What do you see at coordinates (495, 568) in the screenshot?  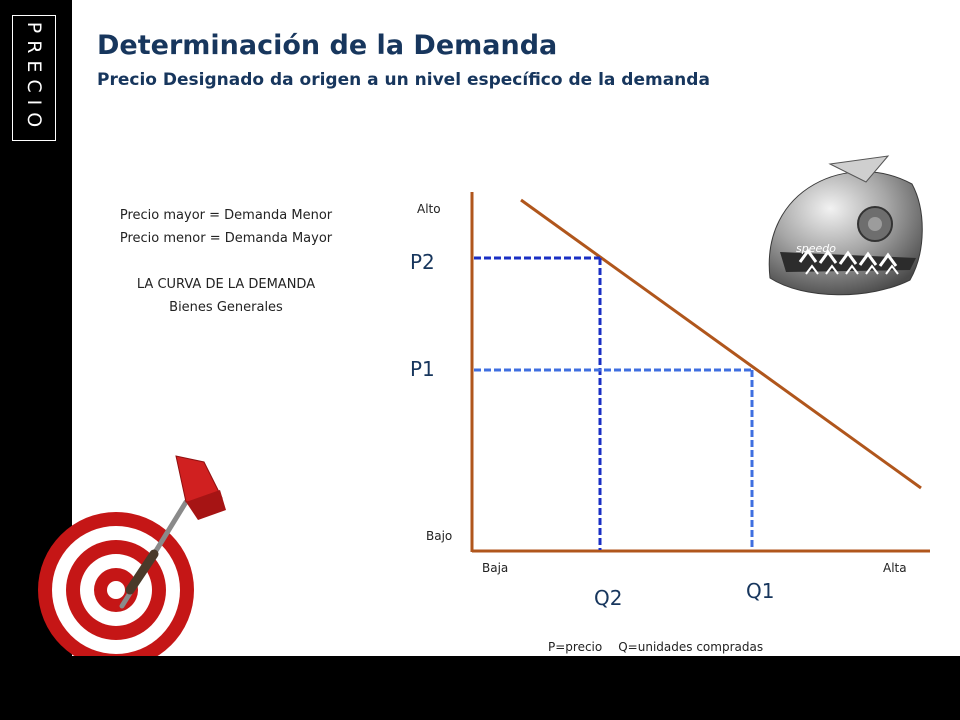 I see `x-axis-left-label: Baja` at bounding box center [495, 568].